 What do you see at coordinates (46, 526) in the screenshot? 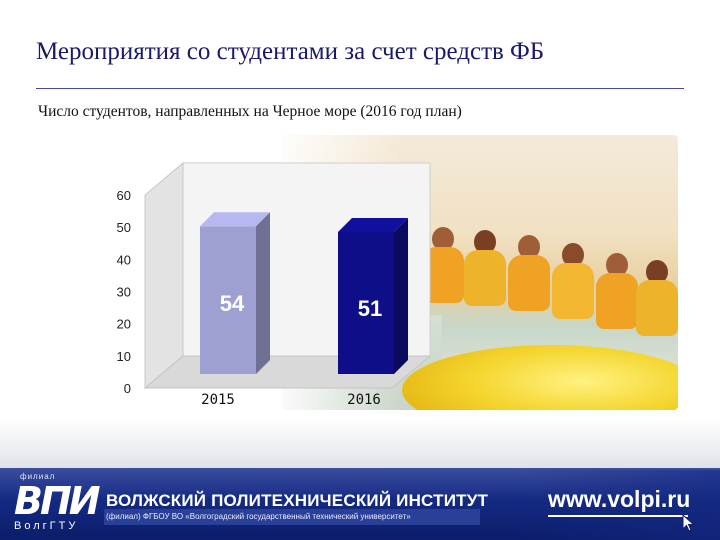
I see `logo-sub-label: ВолгГТУ` at bounding box center [46, 526].